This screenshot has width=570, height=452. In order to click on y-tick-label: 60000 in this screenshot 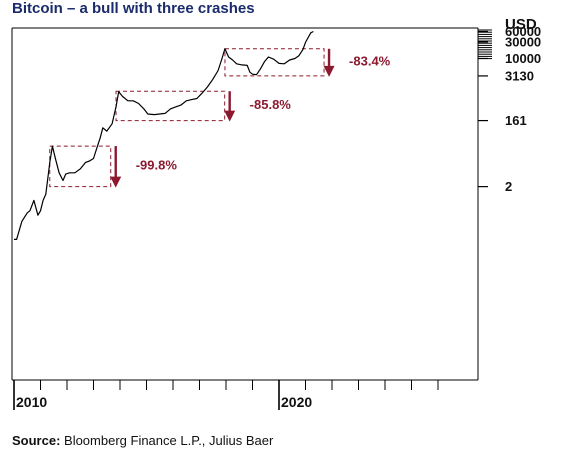, I will do `click(523, 31)`.